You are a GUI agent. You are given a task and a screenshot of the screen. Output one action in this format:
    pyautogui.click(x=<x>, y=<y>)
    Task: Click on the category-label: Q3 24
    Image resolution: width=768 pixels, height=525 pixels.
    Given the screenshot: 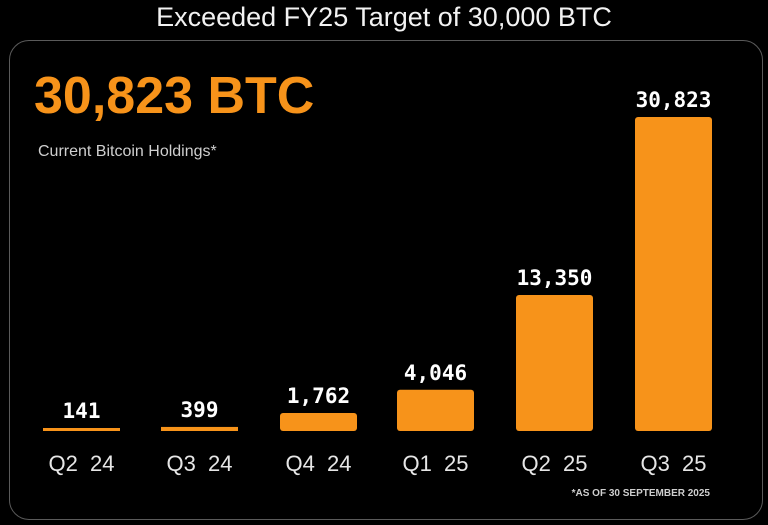 What is the action you would take?
    pyautogui.click(x=199, y=463)
    